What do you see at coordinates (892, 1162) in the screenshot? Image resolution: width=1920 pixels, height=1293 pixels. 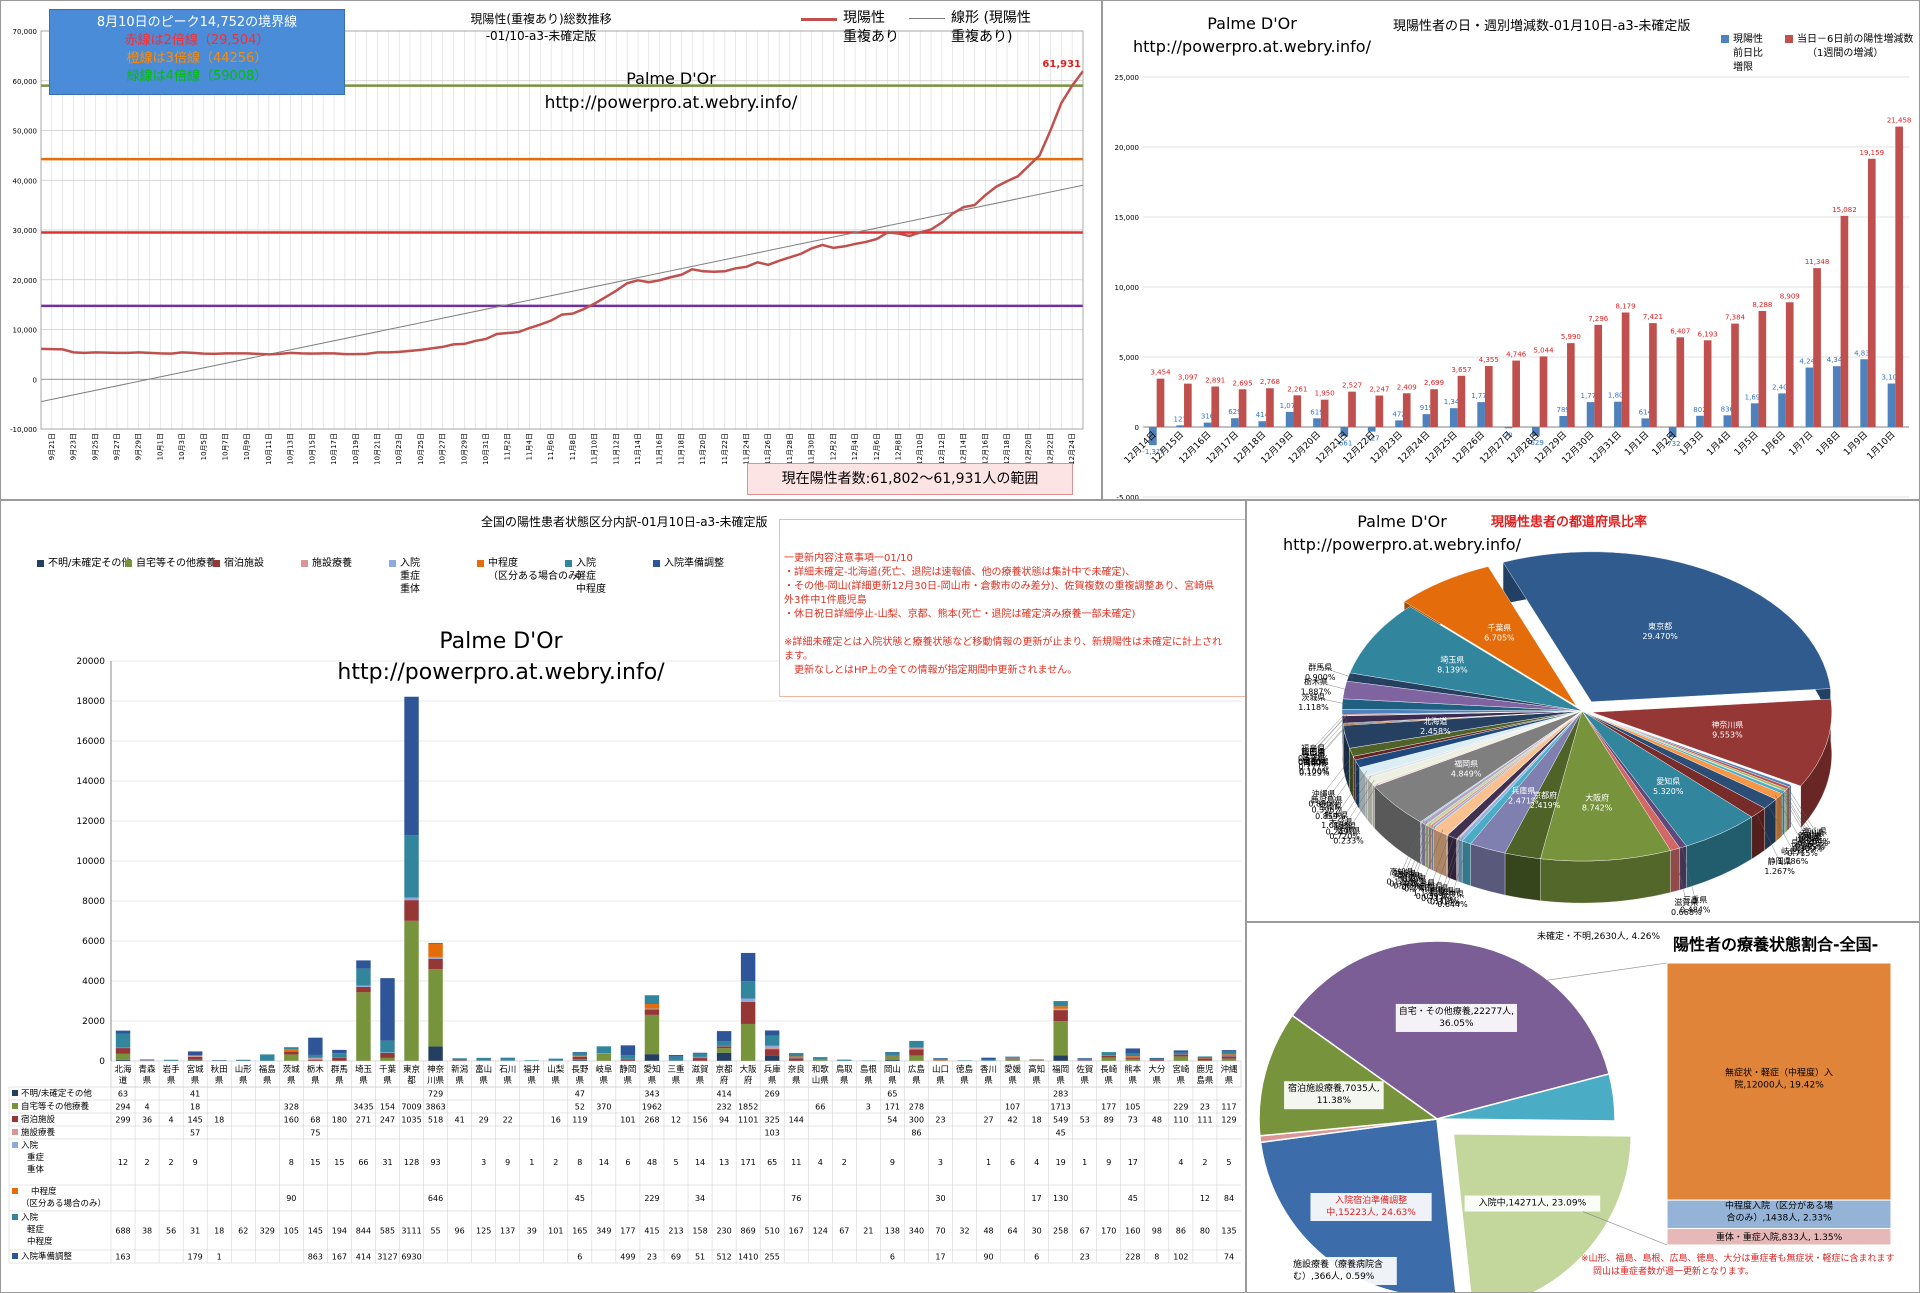 I see `table-cell: 9` at bounding box center [892, 1162].